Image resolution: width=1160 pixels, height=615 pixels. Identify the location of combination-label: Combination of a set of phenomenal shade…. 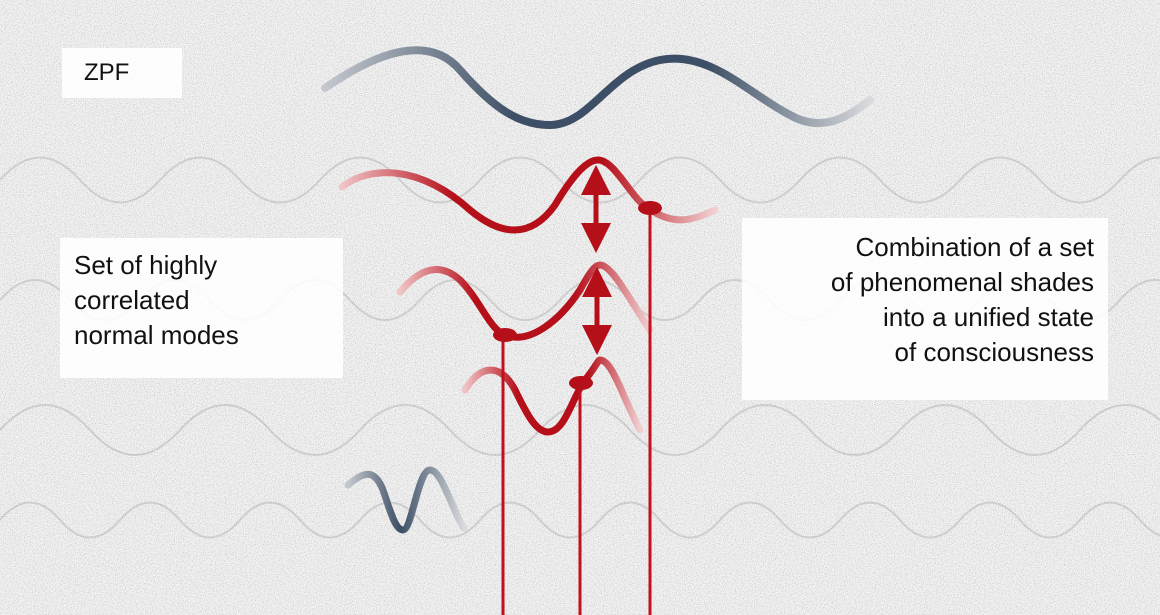
(925, 309).